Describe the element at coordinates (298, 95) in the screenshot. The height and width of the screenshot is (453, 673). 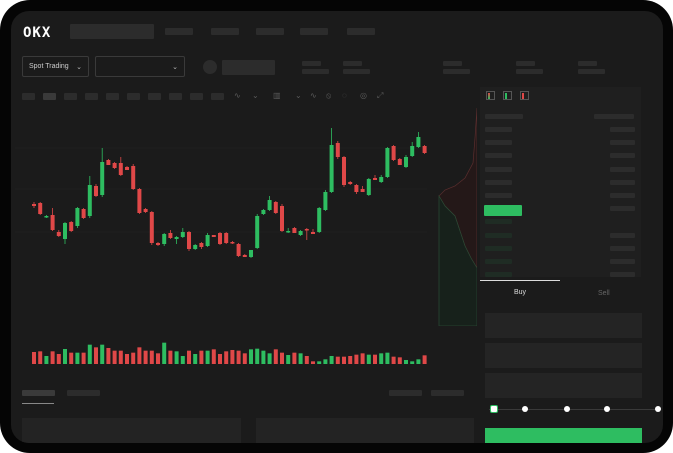
I see `line-chevron-icon: ⌄` at that location.